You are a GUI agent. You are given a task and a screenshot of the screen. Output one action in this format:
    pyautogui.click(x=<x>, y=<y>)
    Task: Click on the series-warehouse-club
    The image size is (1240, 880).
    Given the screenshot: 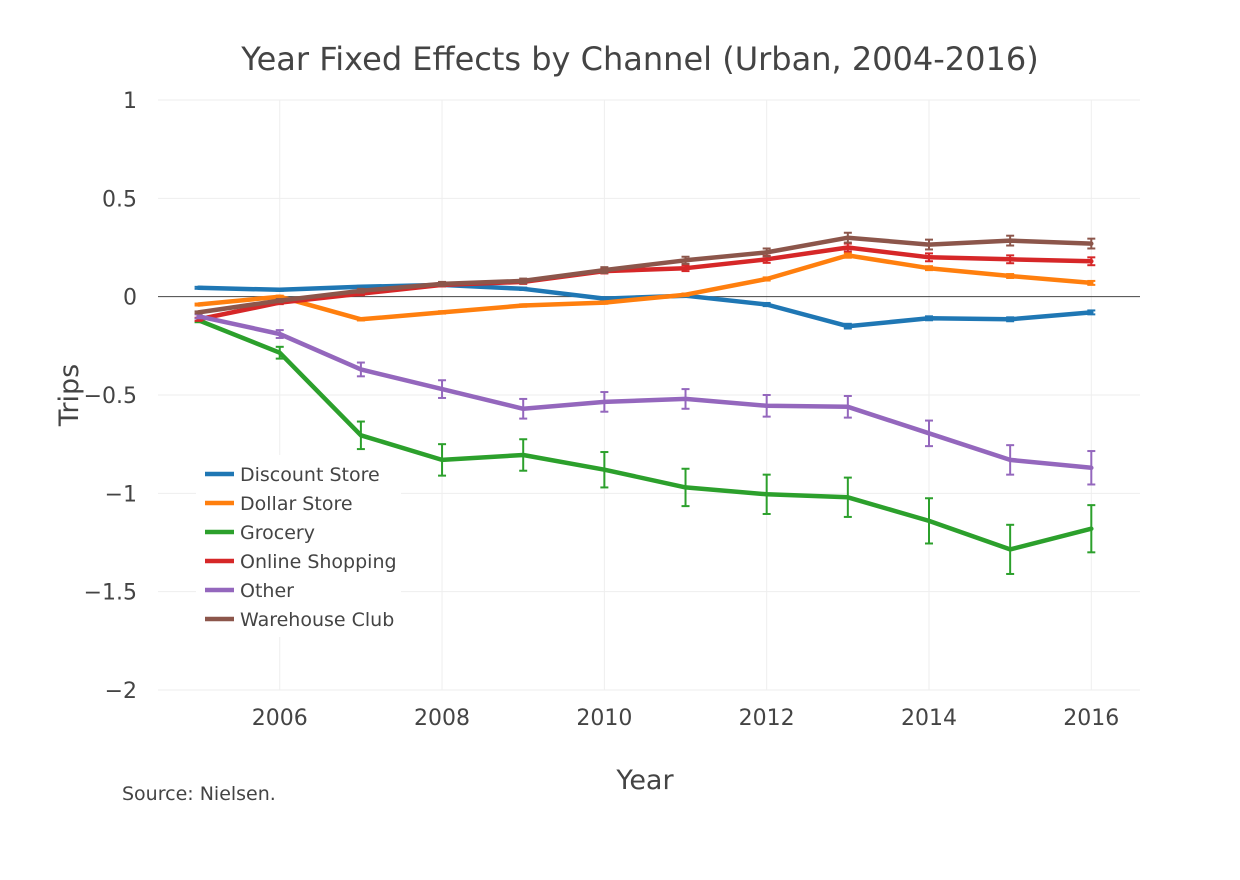 What is the action you would take?
    pyautogui.click(x=645, y=273)
    